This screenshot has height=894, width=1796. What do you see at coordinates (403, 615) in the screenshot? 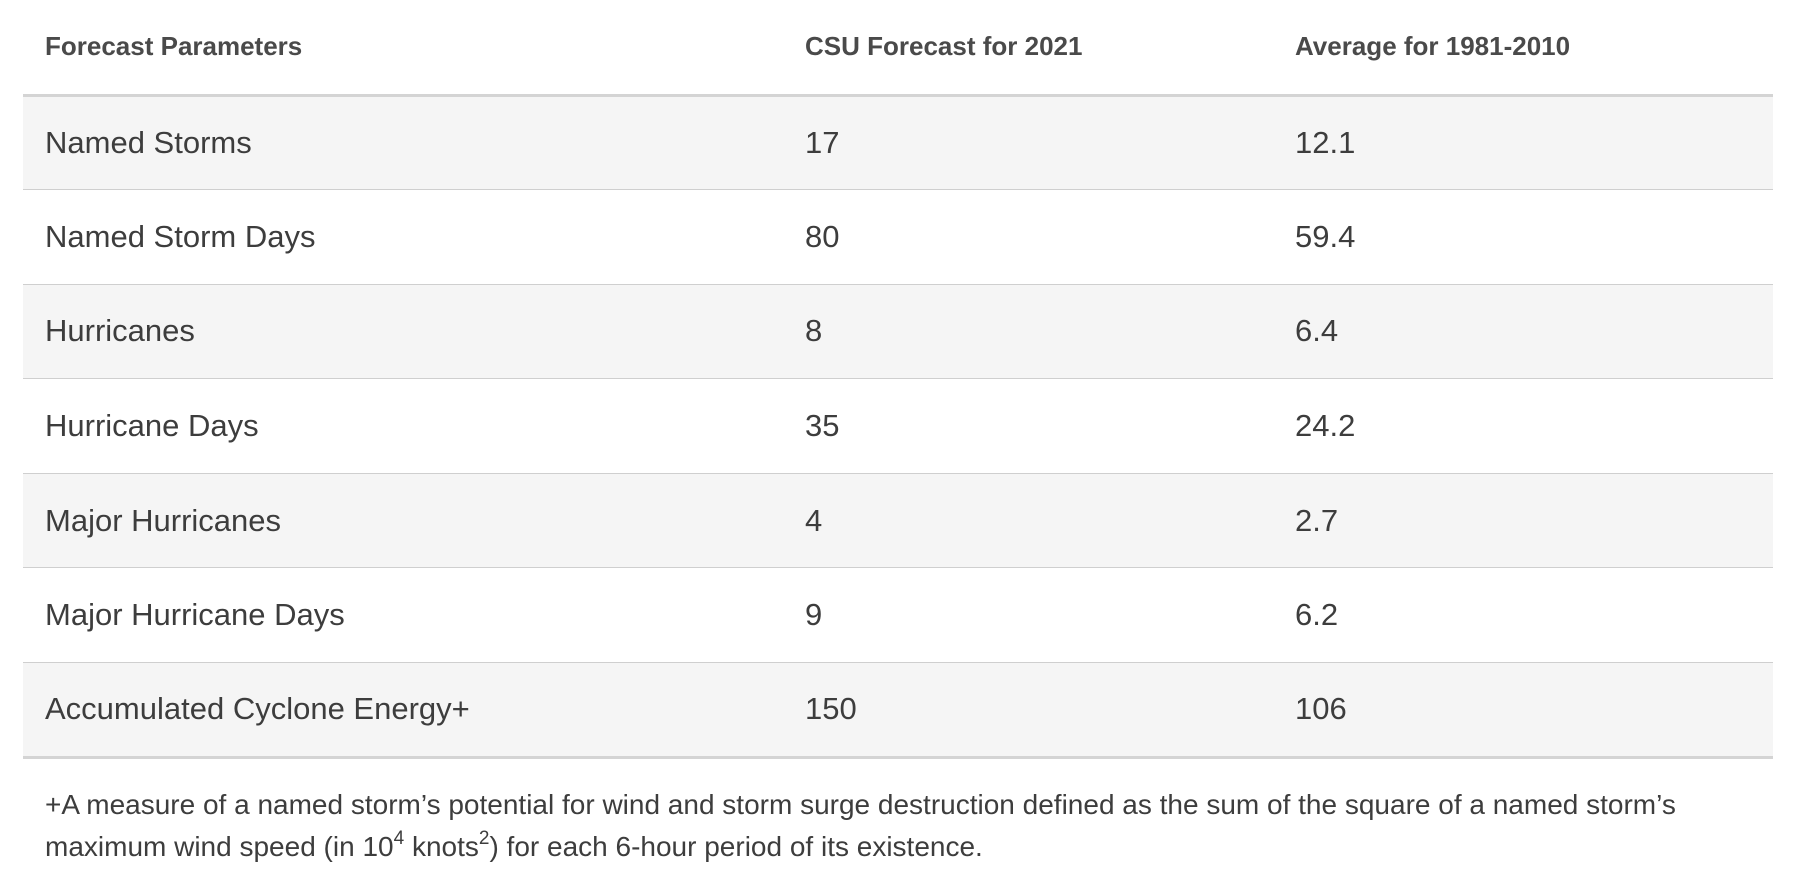
I see `parameter-cell: Major Hurricane Days` at bounding box center [403, 615].